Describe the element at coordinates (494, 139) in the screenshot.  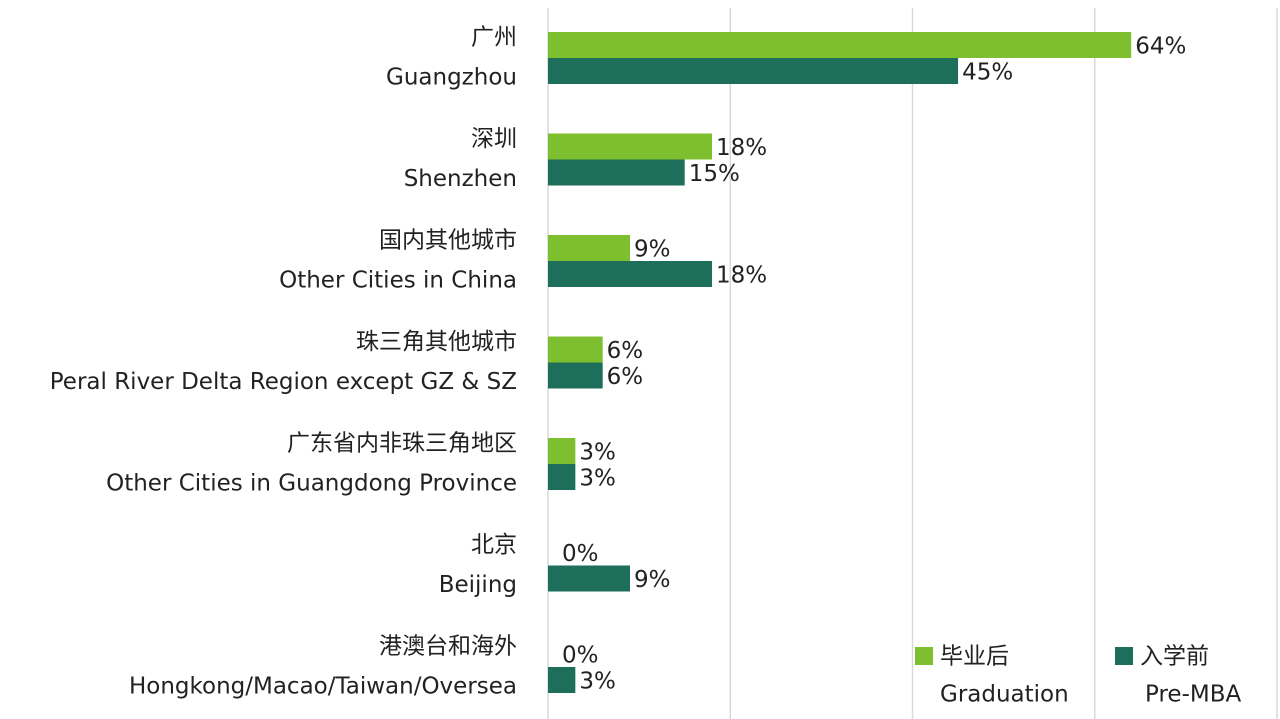
I see `category-label-zh: 深圳` at that location.